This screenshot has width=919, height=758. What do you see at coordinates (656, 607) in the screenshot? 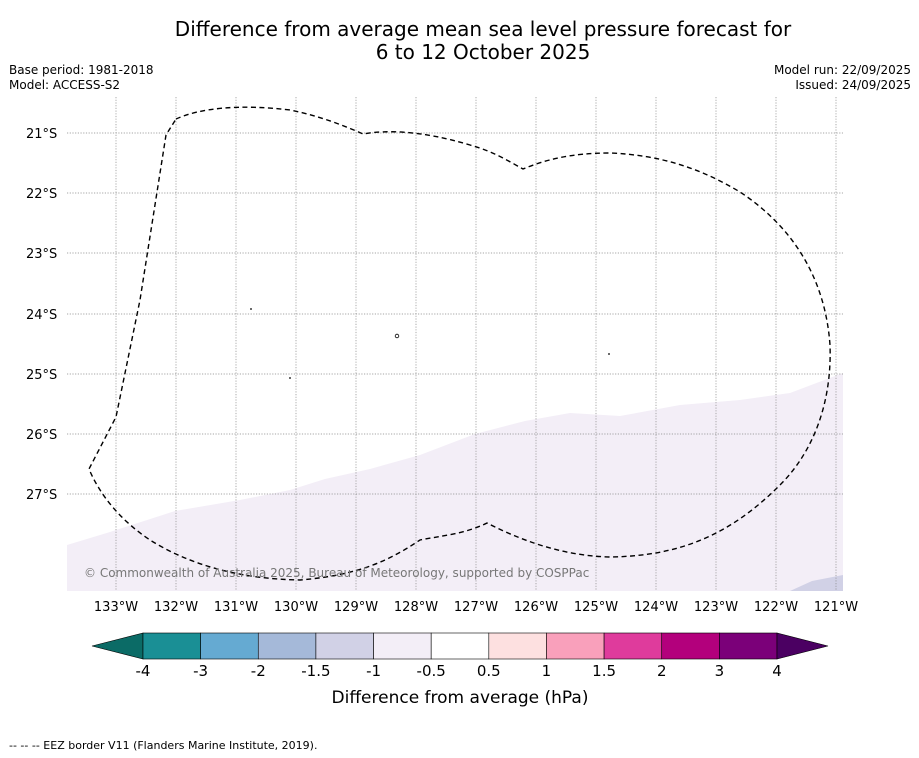
I see `lon-label: 124°W` at bounding box center [656, 607].